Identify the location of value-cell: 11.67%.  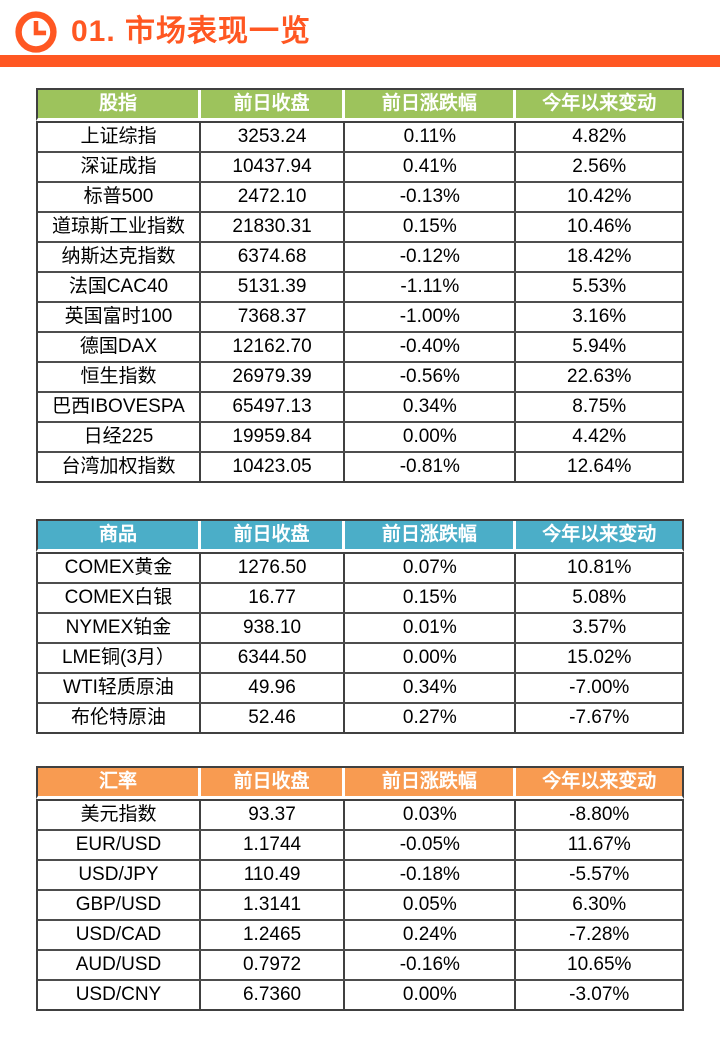
(599, 844).